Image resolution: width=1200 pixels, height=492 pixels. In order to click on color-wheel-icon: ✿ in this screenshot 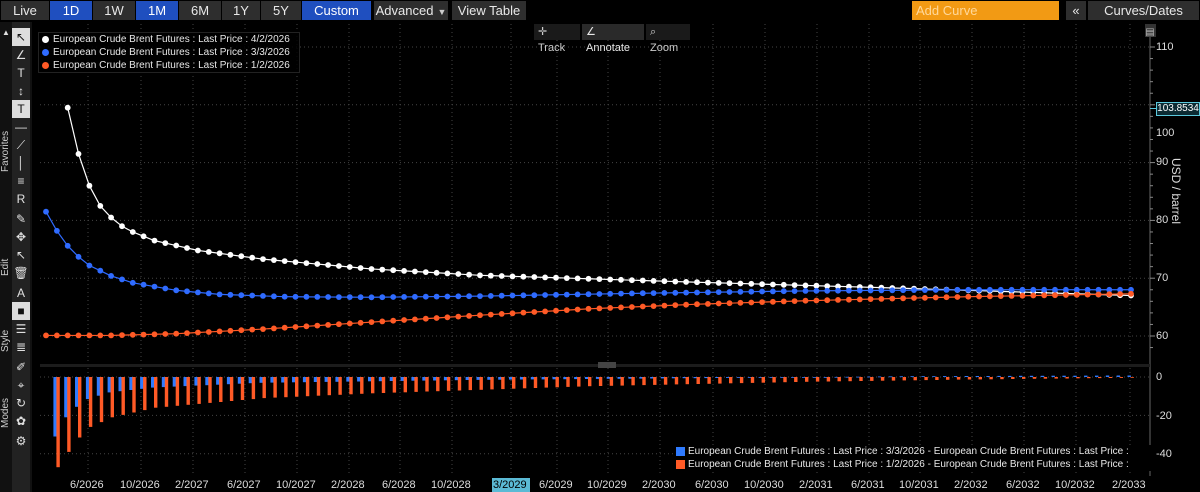, I will do `click(21, 421)`.